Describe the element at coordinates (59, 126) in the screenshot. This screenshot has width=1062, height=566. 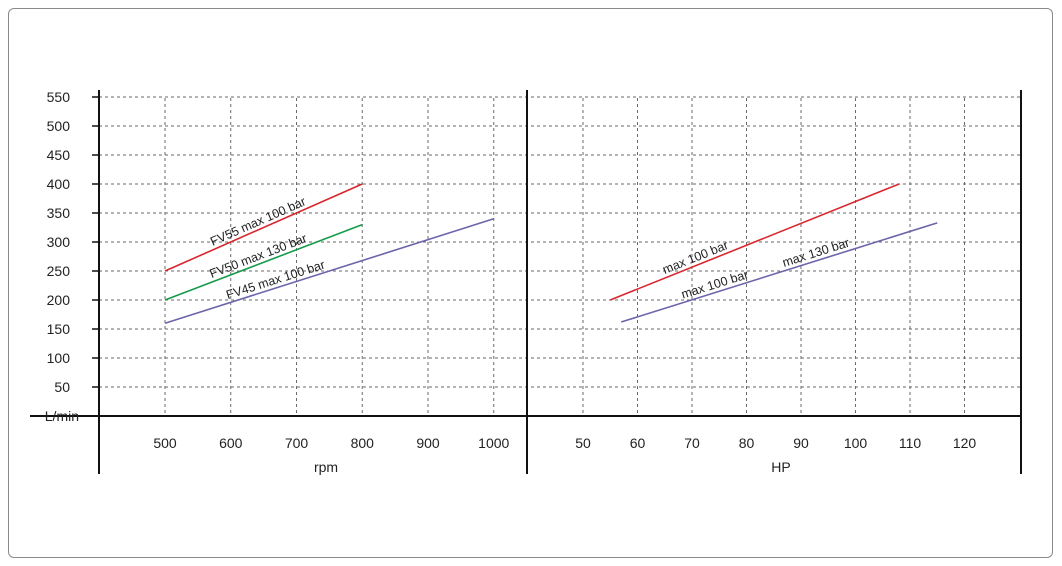
I see `y-tick-label: 500` at that location.